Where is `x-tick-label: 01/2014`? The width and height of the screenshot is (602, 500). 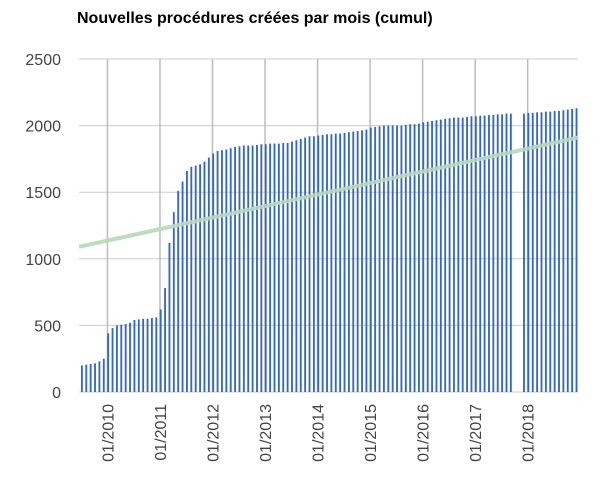 x-tick-label: 01/2014 is located at coordinates (319, 433).